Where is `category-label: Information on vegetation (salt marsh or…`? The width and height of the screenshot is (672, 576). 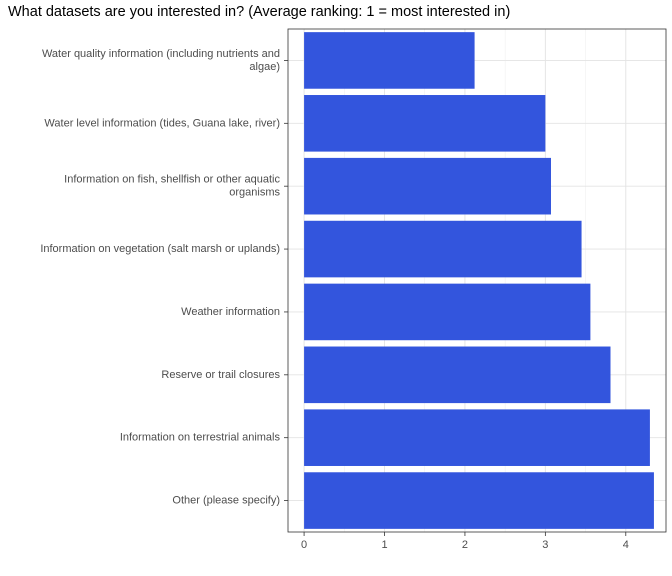
category-label: Information on vegetation (salt marsh or… is located at coordinates (160, 249).